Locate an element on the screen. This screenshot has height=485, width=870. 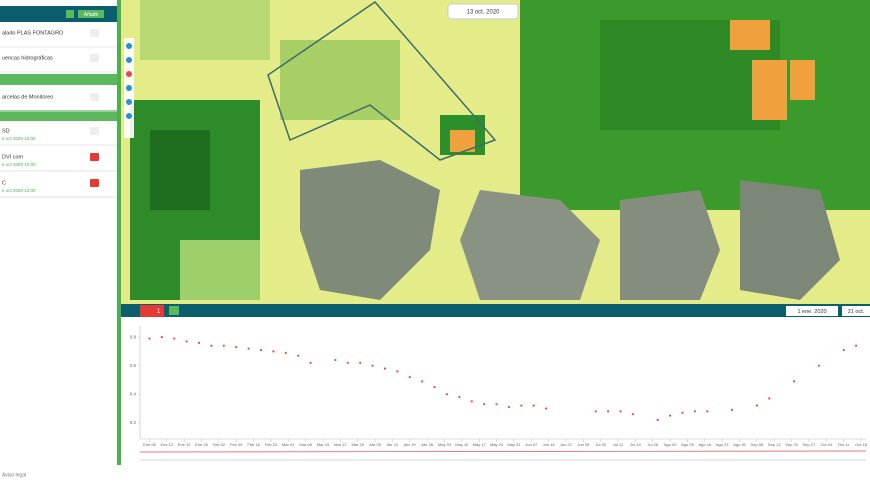
end-date is located at coordinates (856, 311).